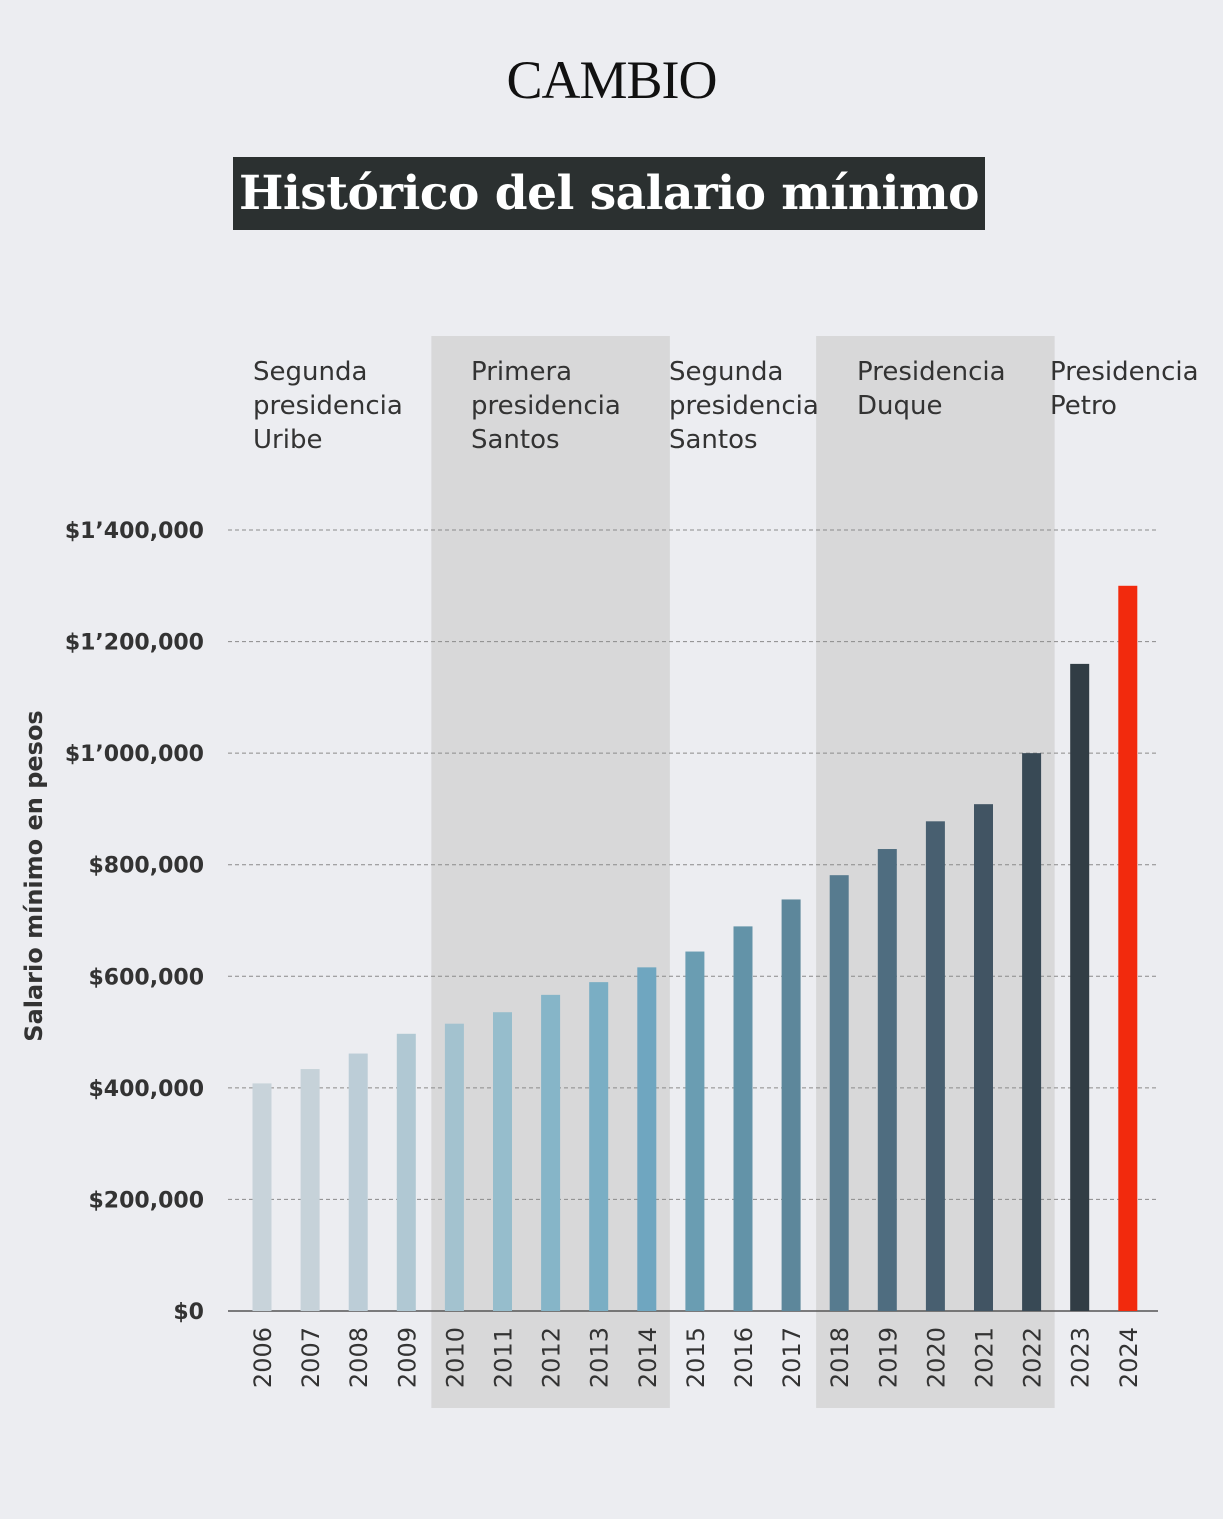  I want to click on x-tick-label: 2012, so click(552, 1357).